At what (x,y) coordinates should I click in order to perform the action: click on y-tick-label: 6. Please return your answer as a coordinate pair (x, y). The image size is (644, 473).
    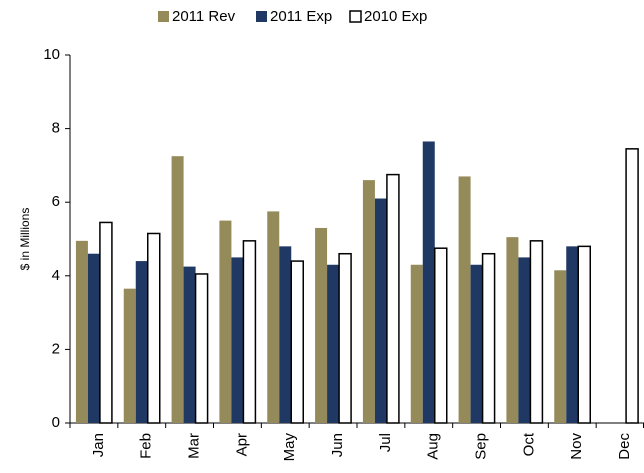
    Looking at the image, I should click on (56, 201).